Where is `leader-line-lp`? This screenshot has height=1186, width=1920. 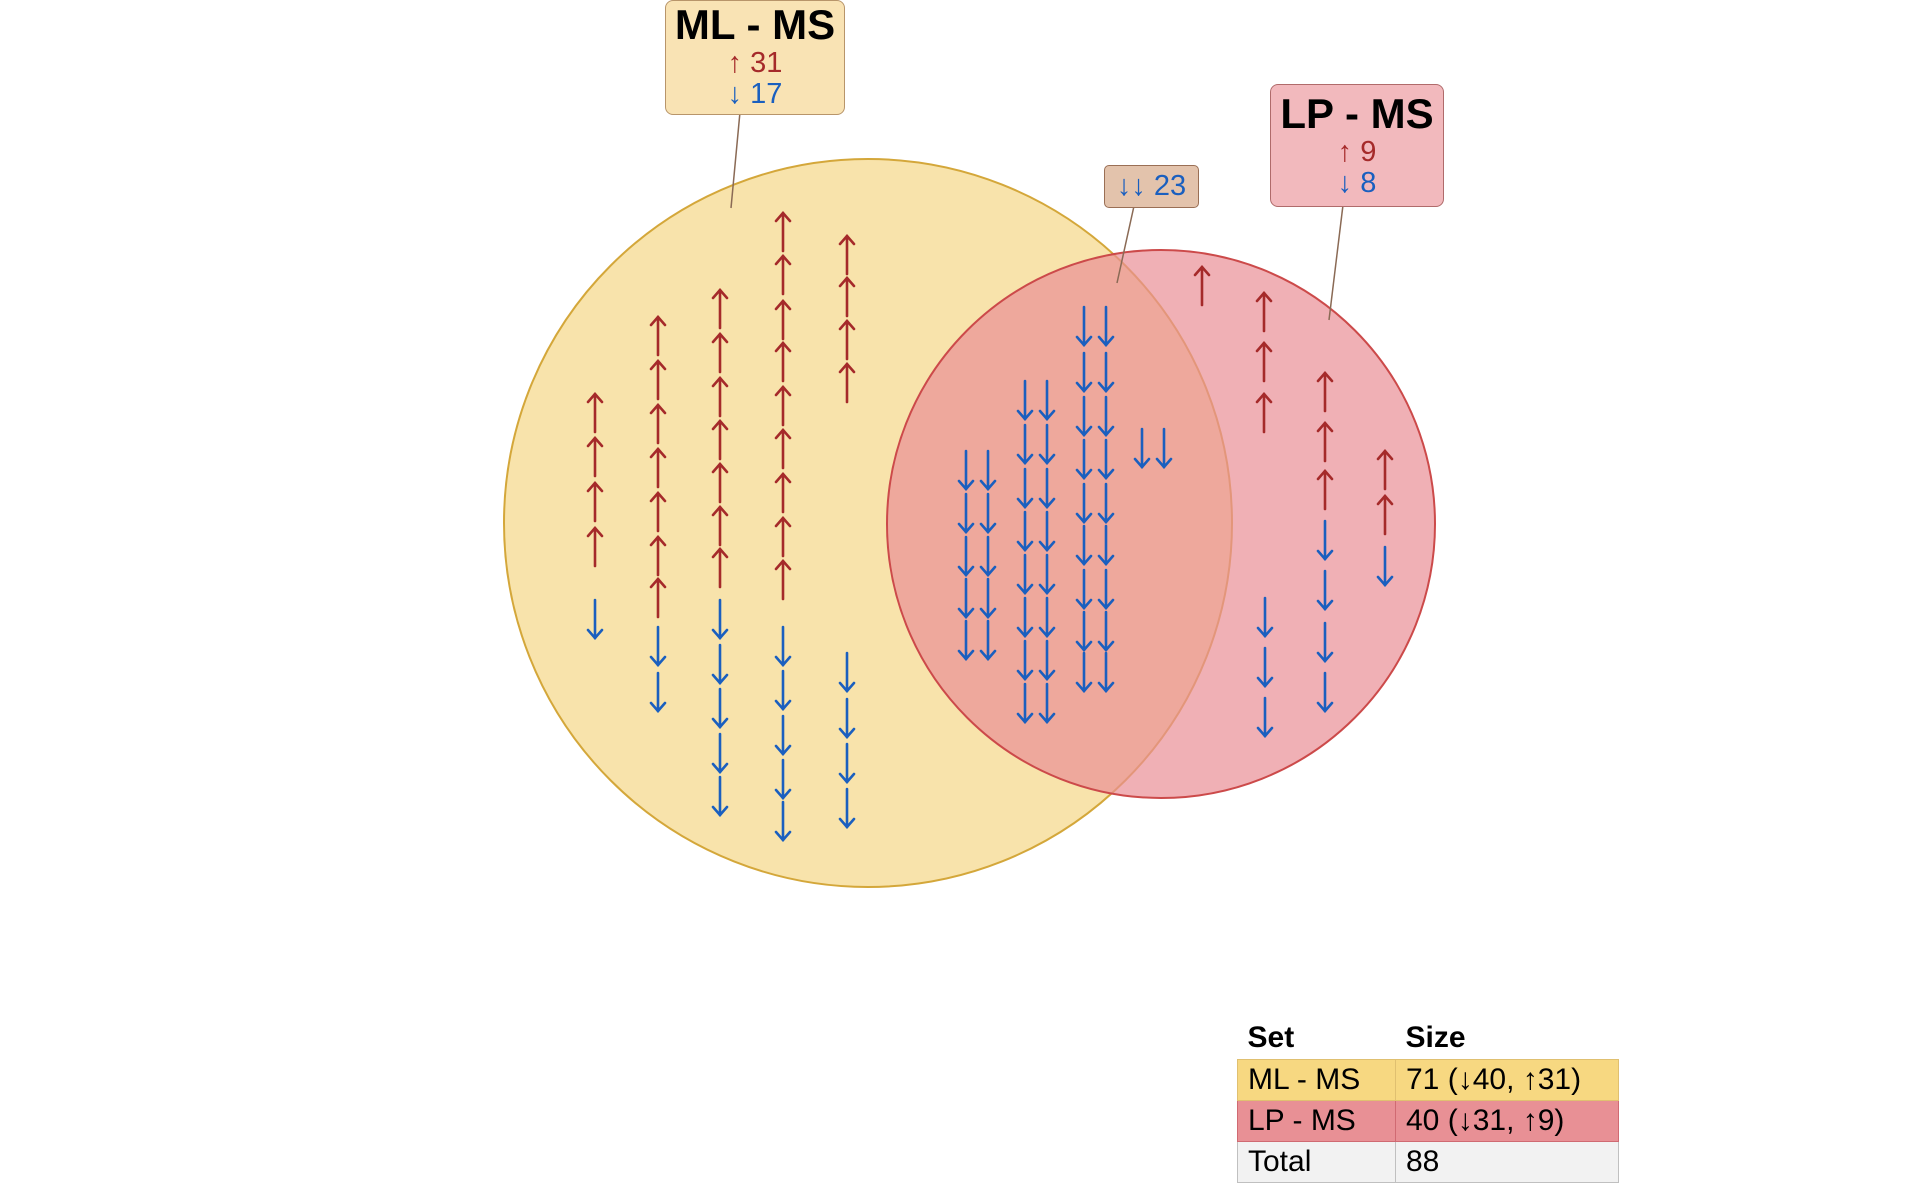 leader-line-lp is located at coordinates (1336, 262).